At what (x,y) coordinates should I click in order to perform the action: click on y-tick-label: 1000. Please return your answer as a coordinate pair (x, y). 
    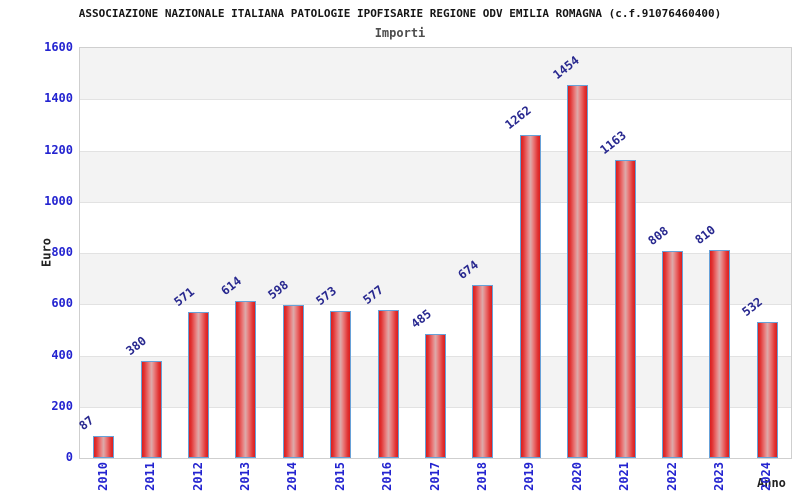
    Looking at the image, I should click on (58, 200).